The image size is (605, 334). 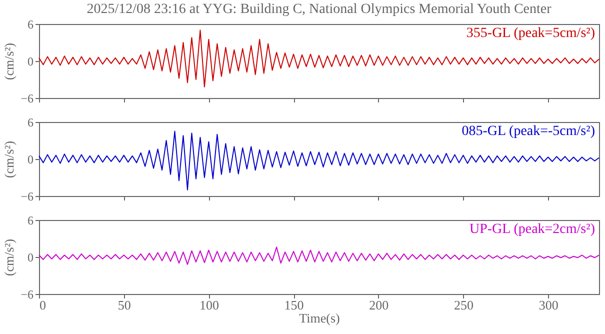 I want to click on x-tick-label: 50, so click(x=124, y=305).